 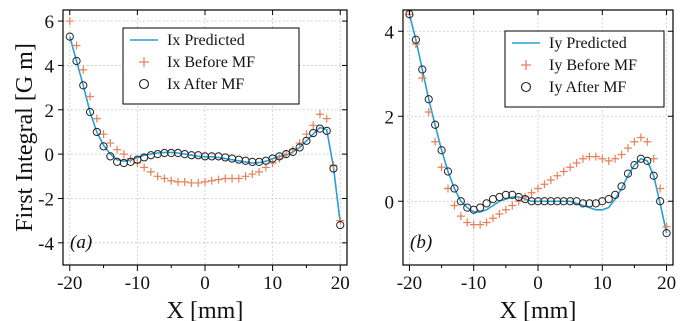 I want to click on panel-tag: (a), so click(x=81, y=242).